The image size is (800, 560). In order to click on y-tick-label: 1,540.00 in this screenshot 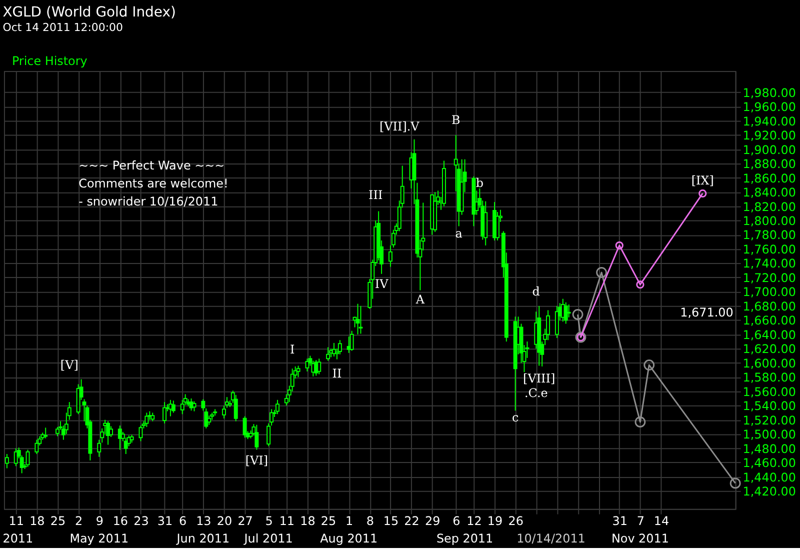, I will do `click(769, 406)`.